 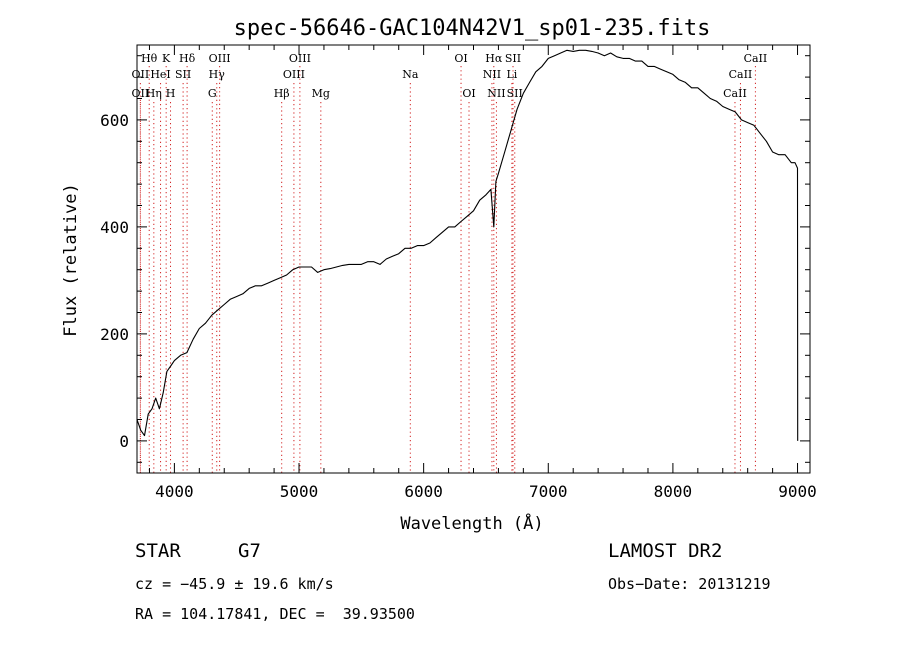 What do you see at coordinates (741, 74) in the screenshot?
I see `line-label-17: CaII` at bounding box center [741, 74].